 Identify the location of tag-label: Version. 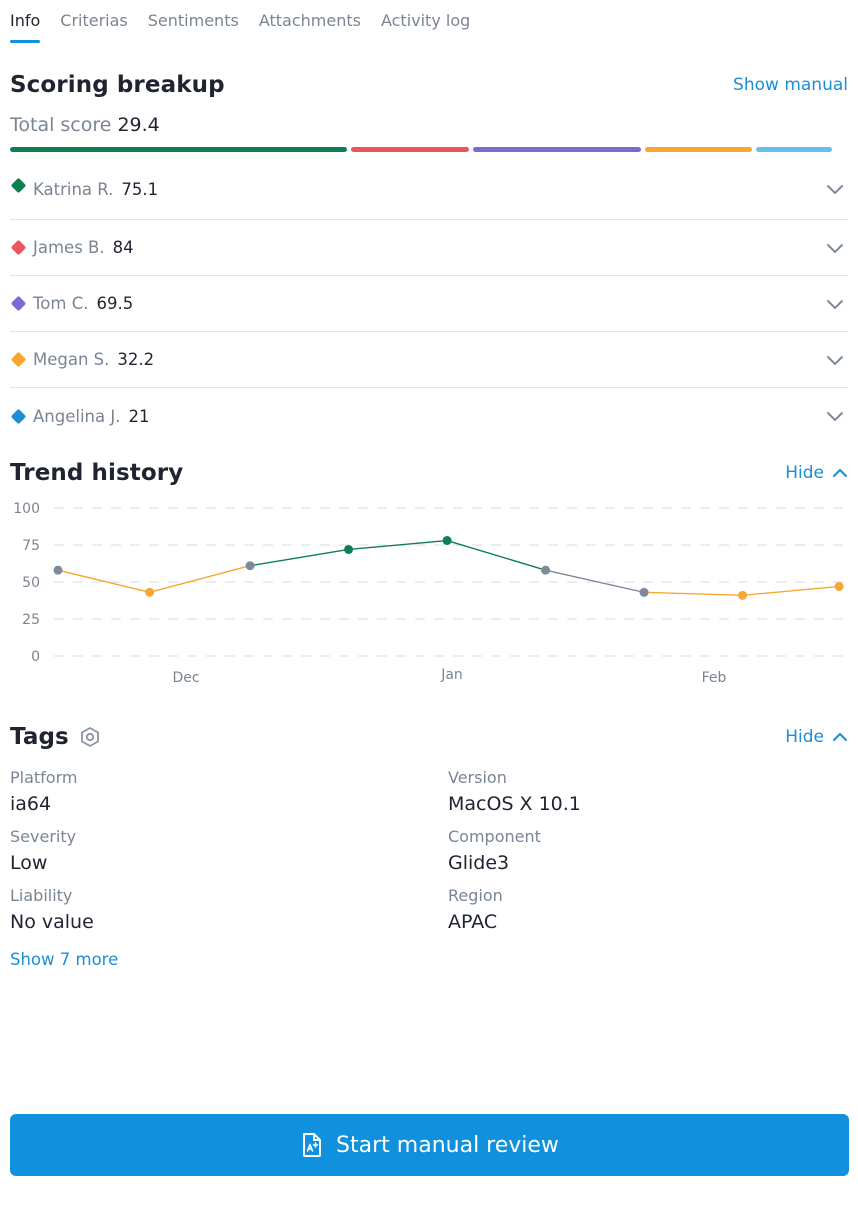
(477, 777).